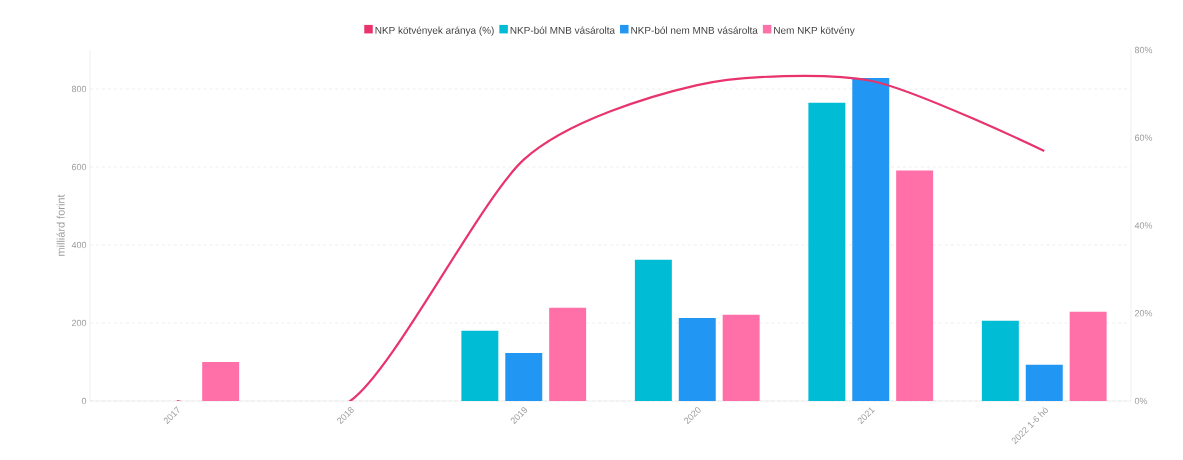 This screenshot has height=460, width=1183. What do you see at coordinates (84, 401) in the screenshot?
I see `y-tick-label: 0` at bounding box center [84, 401].